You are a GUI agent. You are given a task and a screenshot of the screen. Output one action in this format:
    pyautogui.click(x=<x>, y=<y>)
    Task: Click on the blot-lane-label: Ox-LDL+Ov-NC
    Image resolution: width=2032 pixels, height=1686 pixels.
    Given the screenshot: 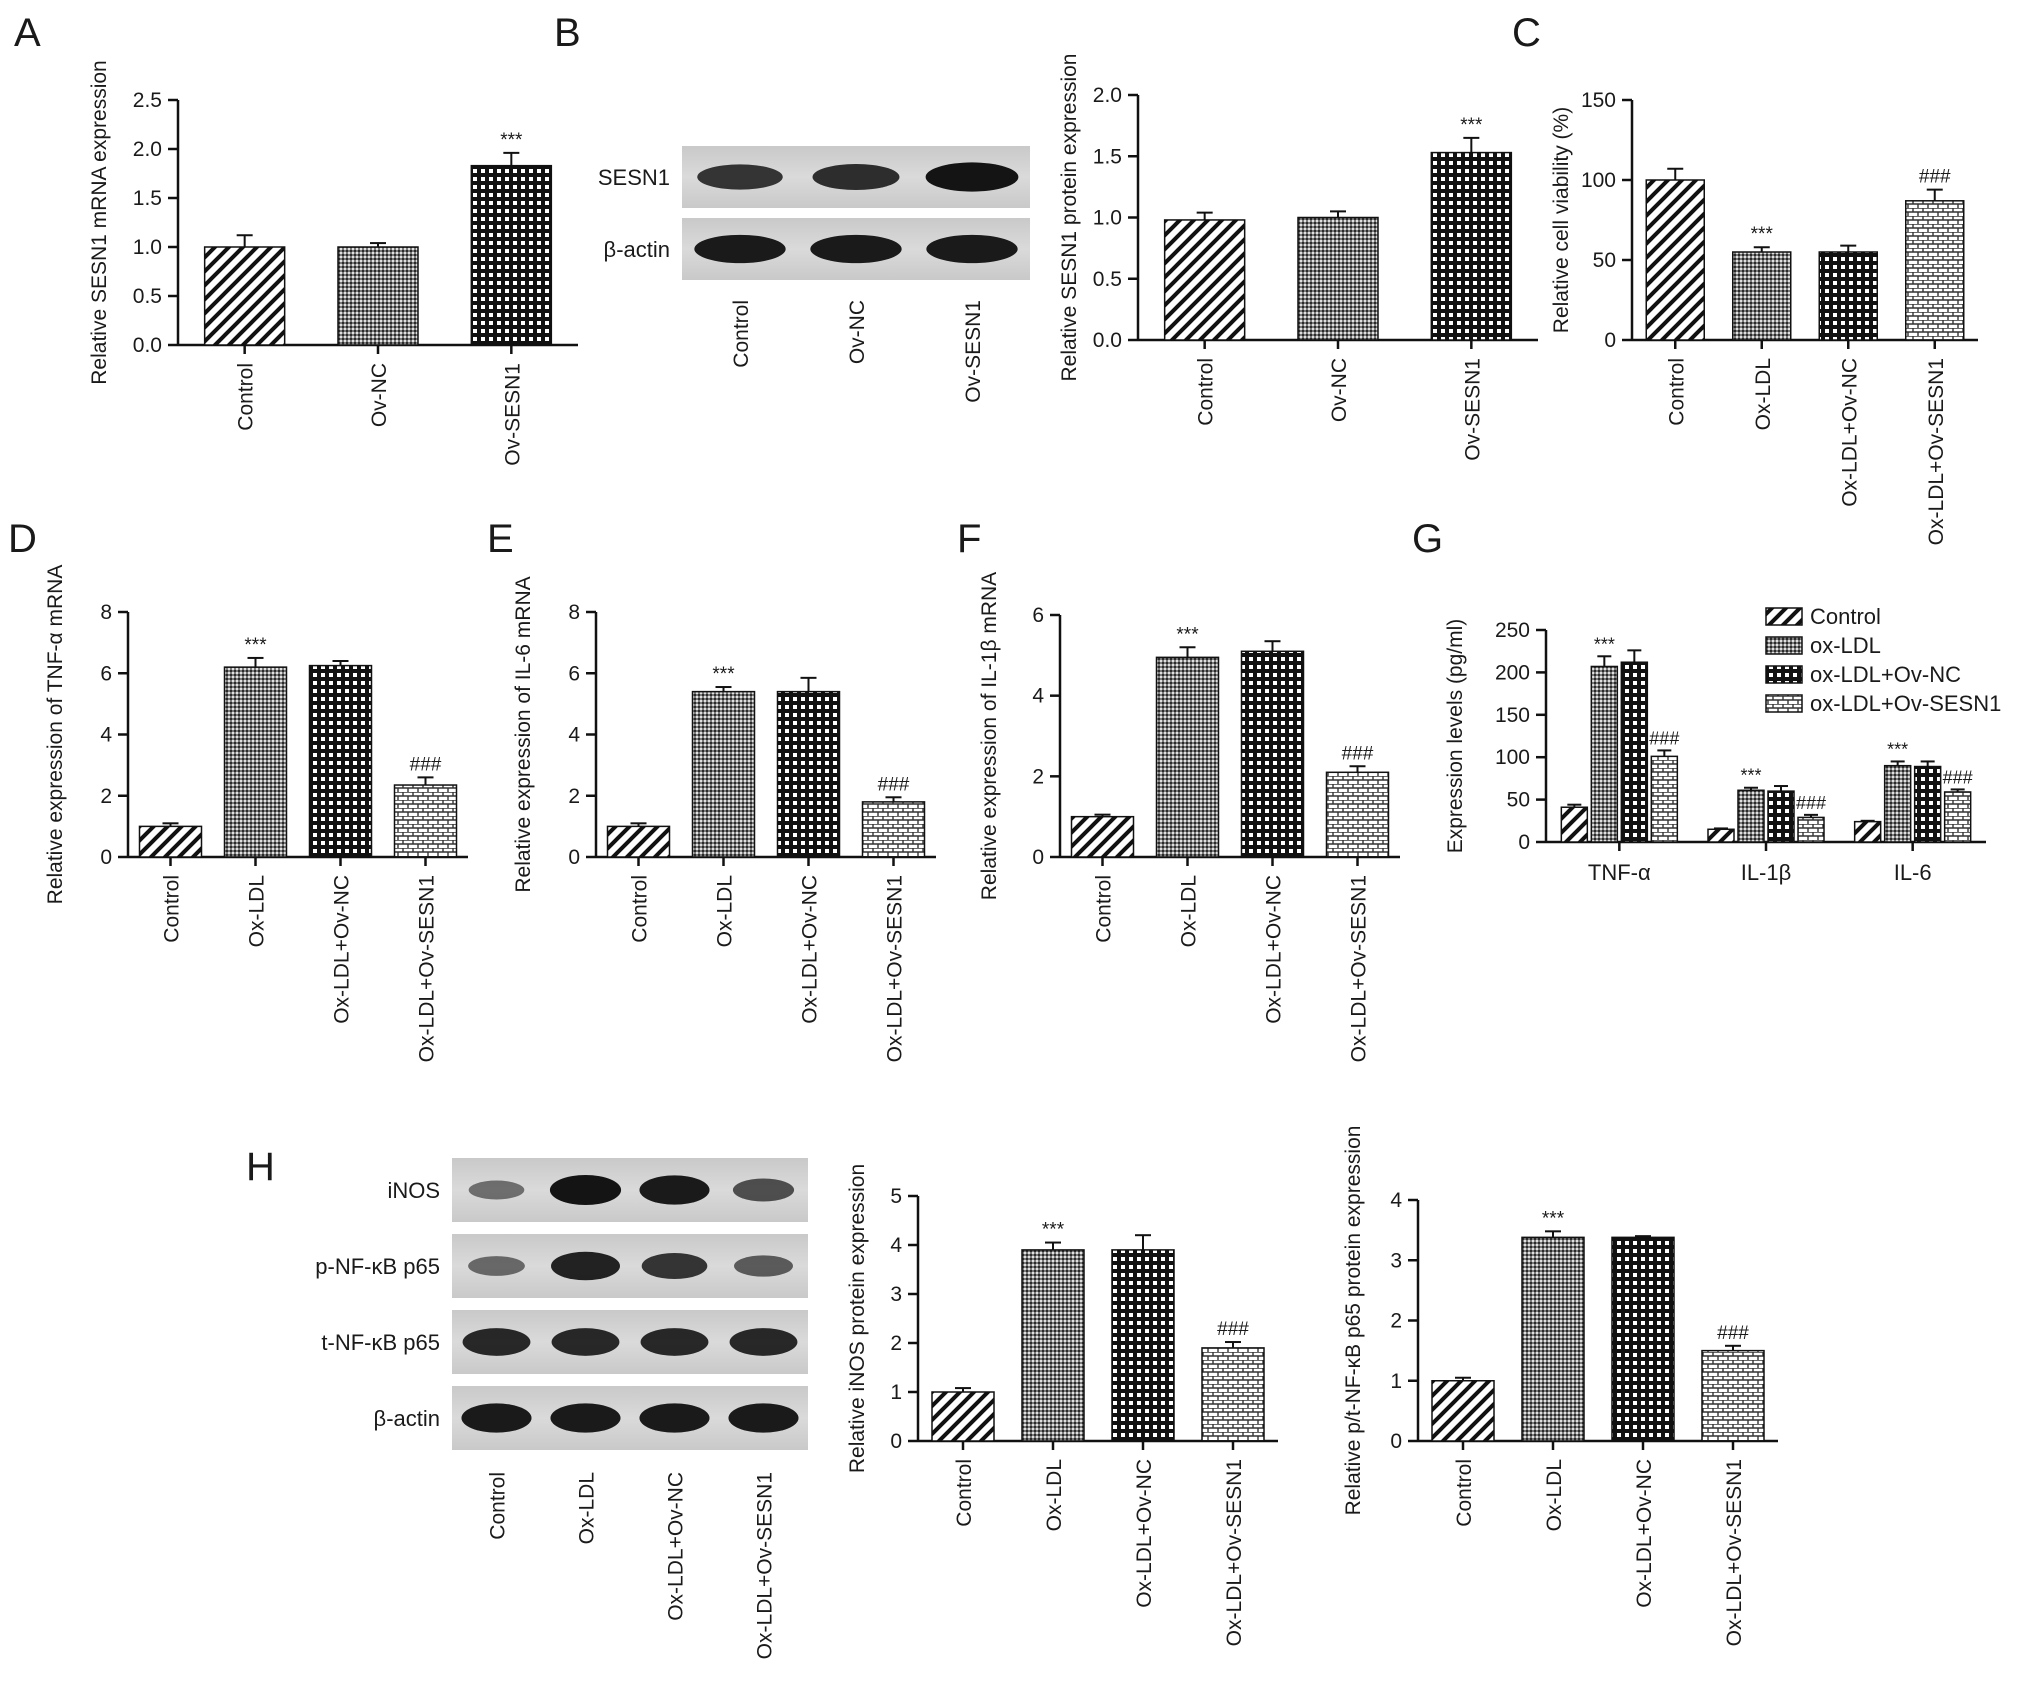 What is the action you would take?
    pyautogui.click(x=676, y=1546)
    